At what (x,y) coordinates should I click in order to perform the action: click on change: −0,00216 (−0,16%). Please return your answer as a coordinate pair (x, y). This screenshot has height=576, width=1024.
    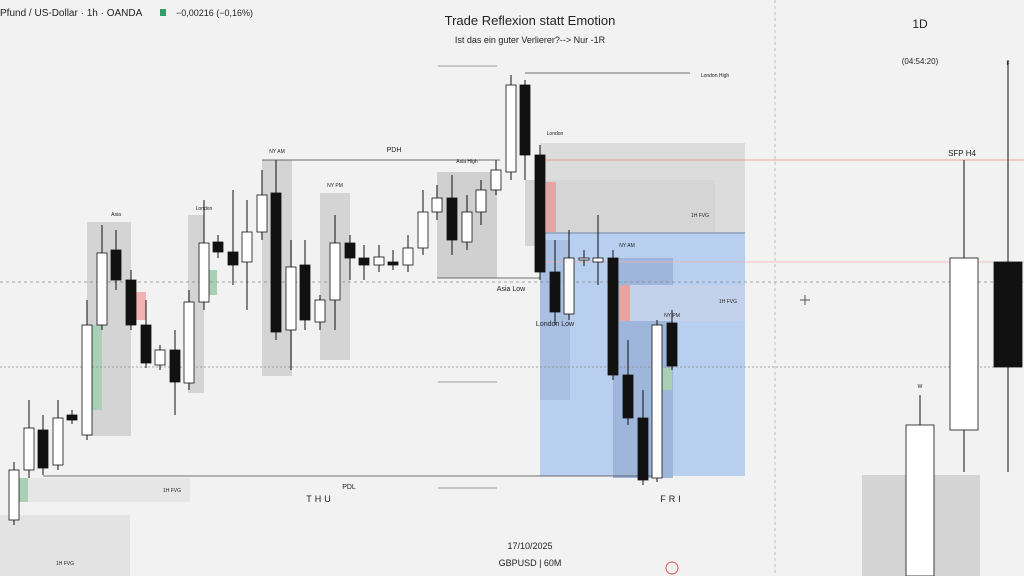
    Looking at the image, I should click on (214, 13).